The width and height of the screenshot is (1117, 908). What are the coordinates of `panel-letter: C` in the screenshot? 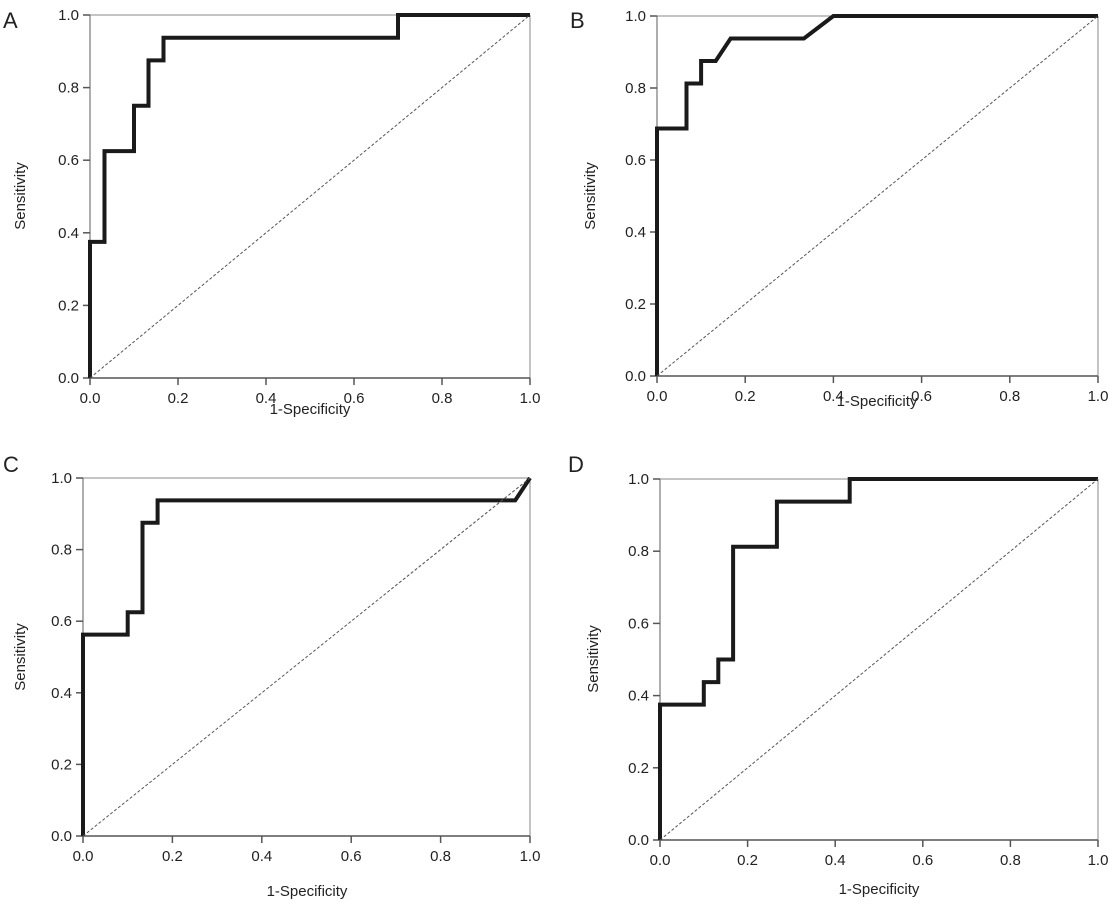 It's located at (11, 464).